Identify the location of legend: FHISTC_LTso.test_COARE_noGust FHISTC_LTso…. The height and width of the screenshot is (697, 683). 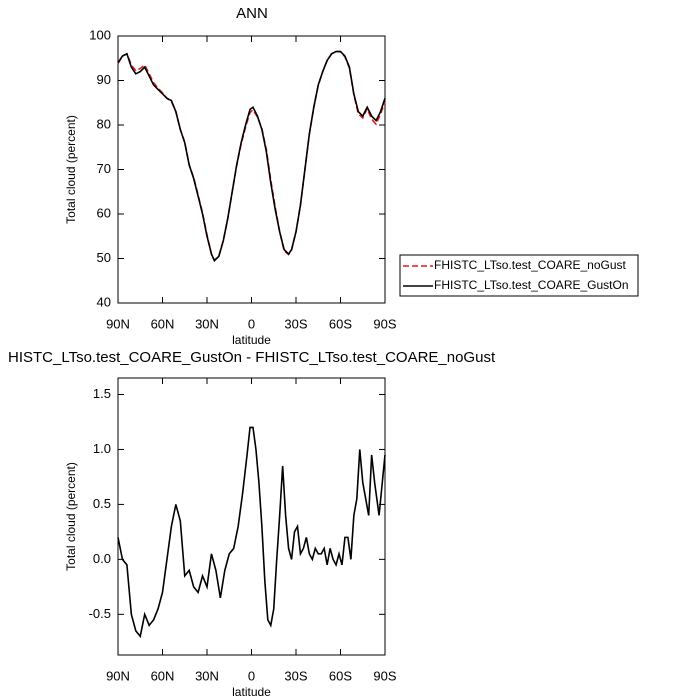
(519, 275).